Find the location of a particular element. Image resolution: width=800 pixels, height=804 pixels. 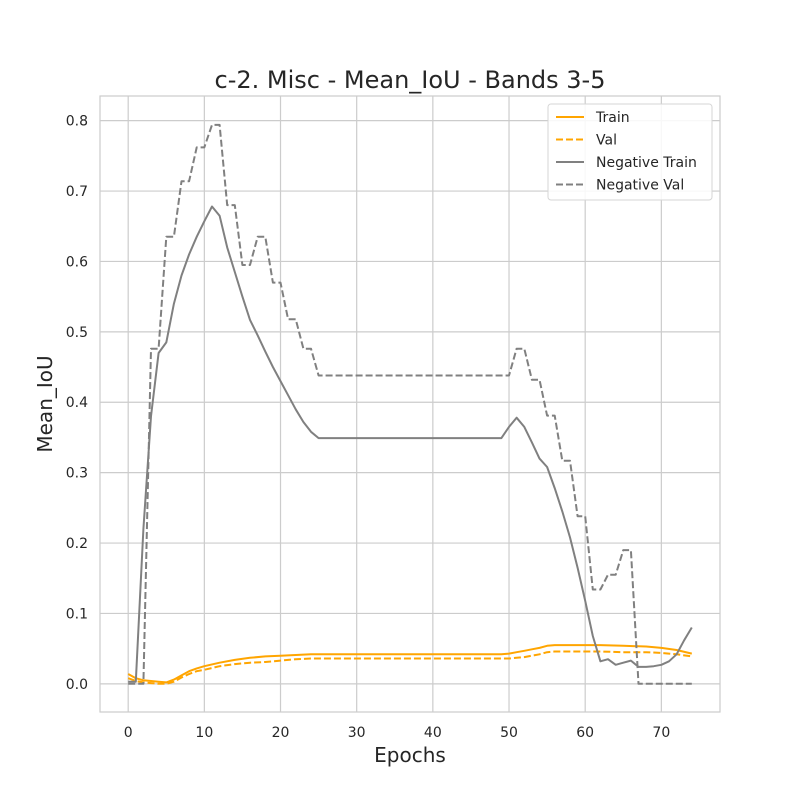

series-line-train is located at coordinates (410, 664).